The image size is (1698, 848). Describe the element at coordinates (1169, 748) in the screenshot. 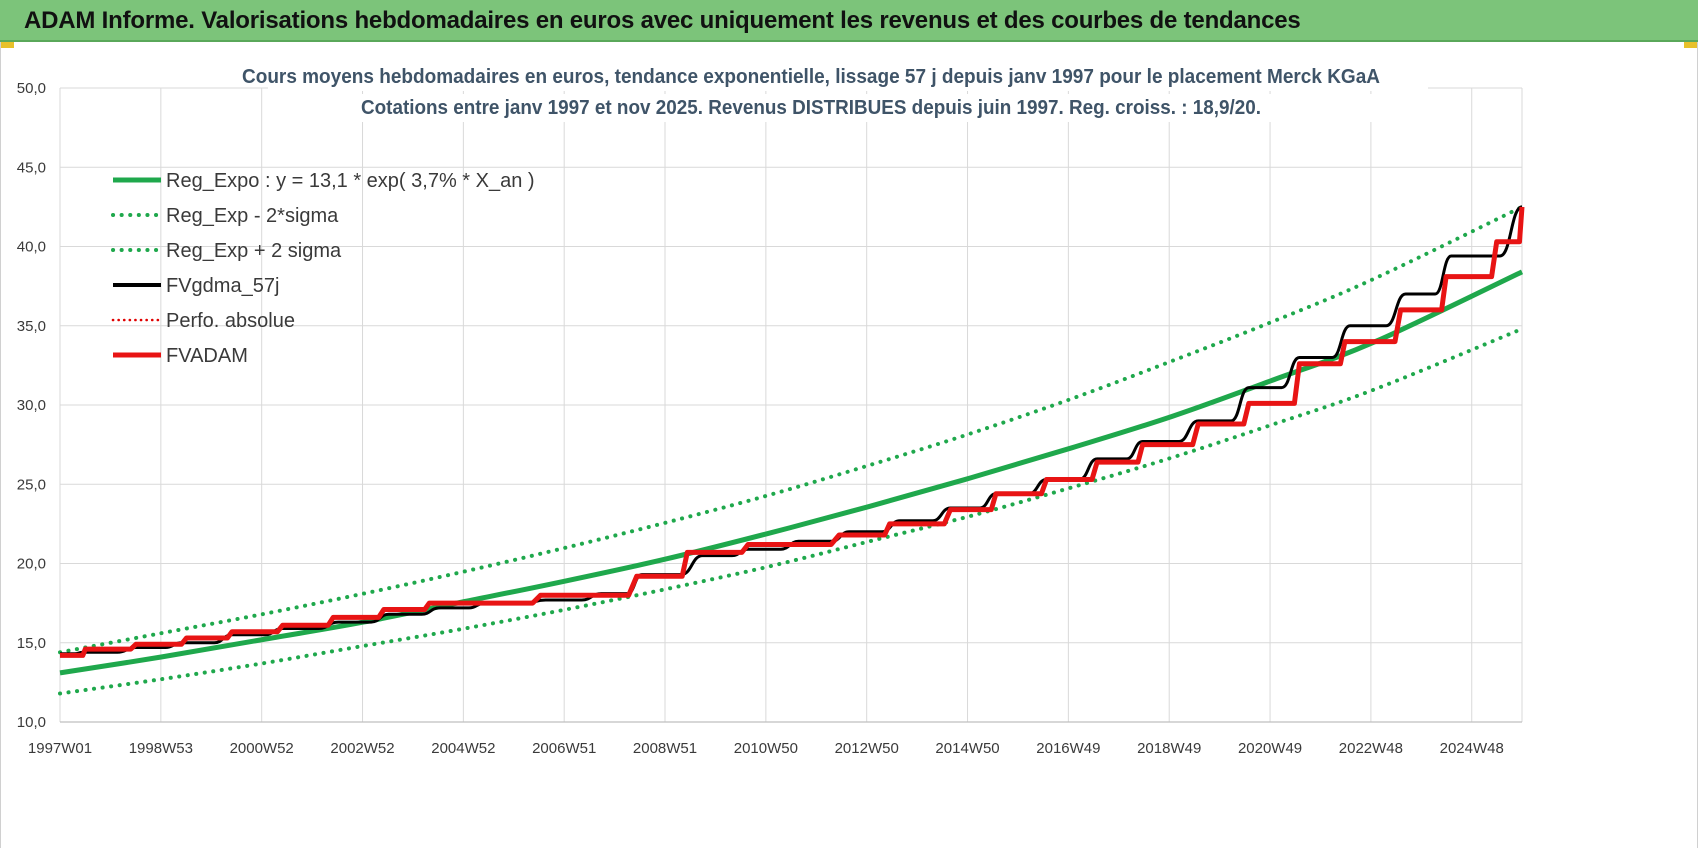

I see `x-tick-label: 2018W49` at that location.